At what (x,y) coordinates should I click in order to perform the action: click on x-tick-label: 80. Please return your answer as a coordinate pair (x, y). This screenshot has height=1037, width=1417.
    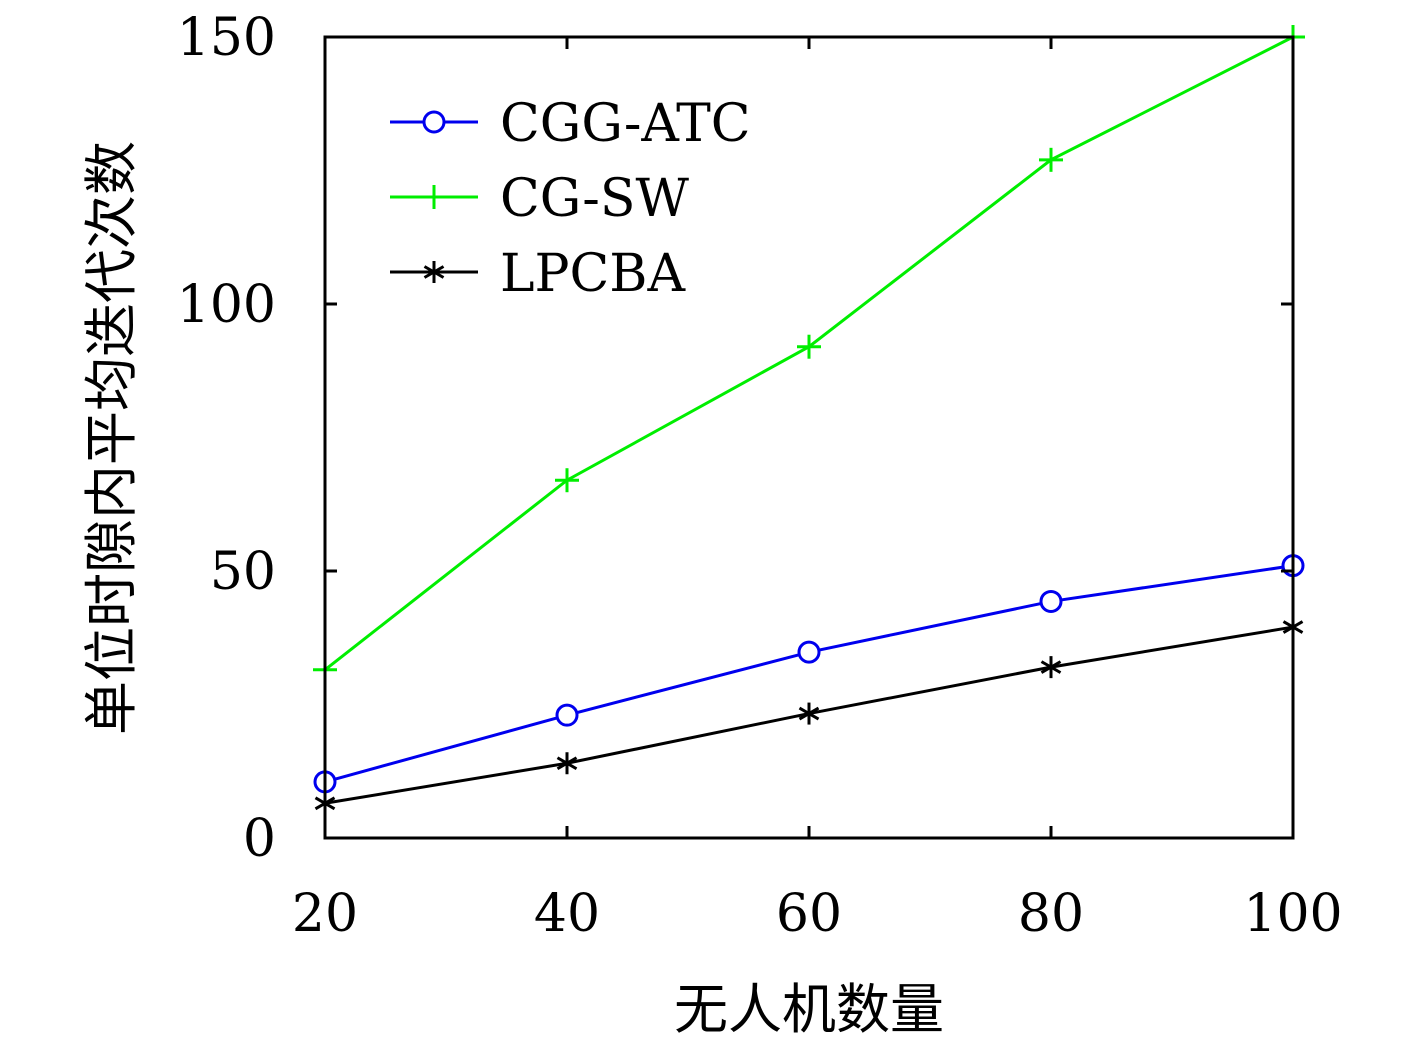
    Looking at the image, I should click on (1051, 914).